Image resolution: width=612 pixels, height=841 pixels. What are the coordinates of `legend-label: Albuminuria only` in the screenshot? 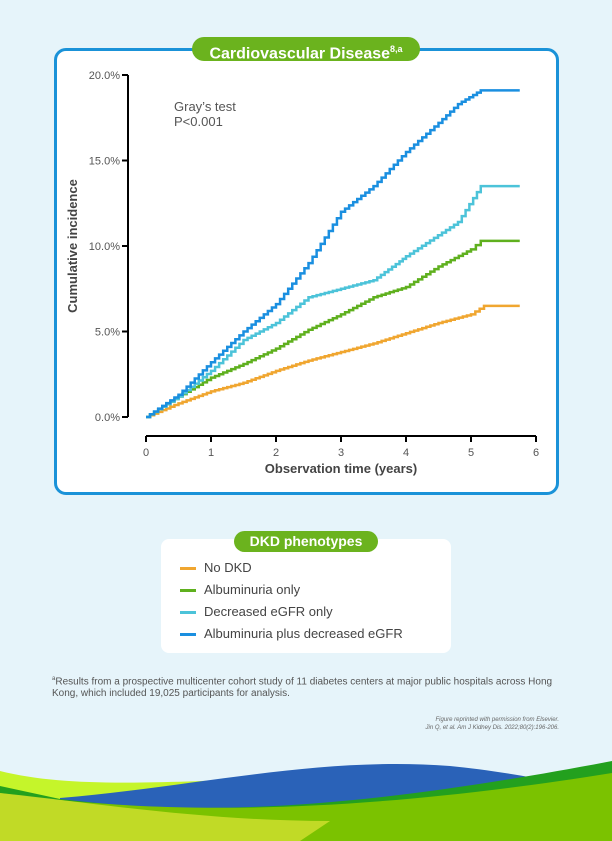 It's located at (252, 589).